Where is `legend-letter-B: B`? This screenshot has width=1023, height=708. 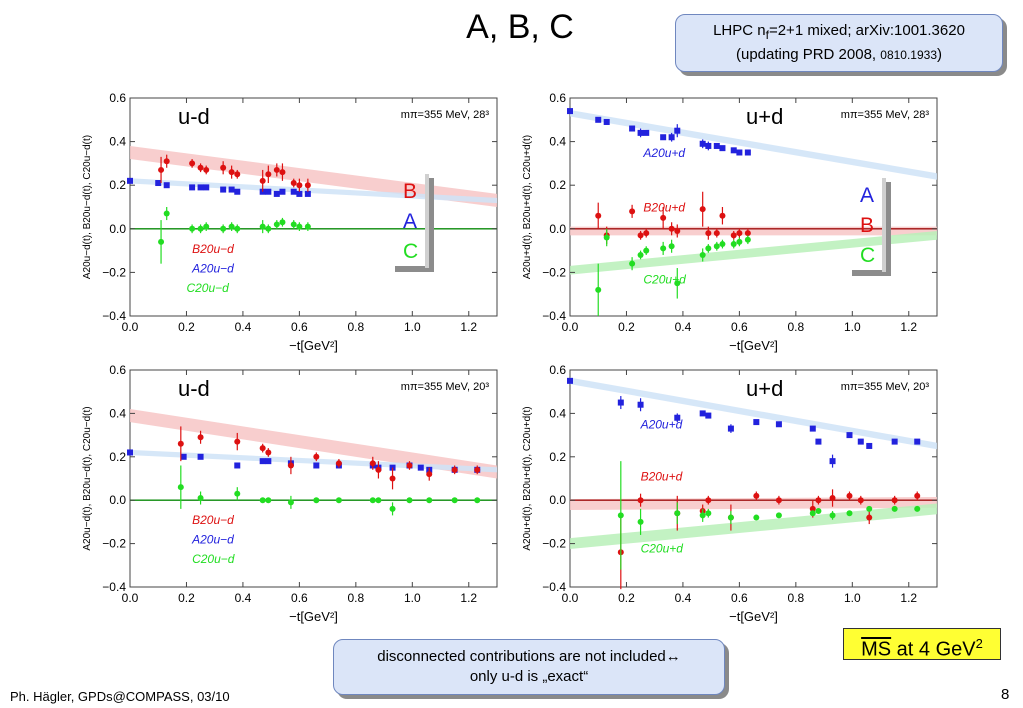
legend-letter-B: B is located at coordinates (867, 225).